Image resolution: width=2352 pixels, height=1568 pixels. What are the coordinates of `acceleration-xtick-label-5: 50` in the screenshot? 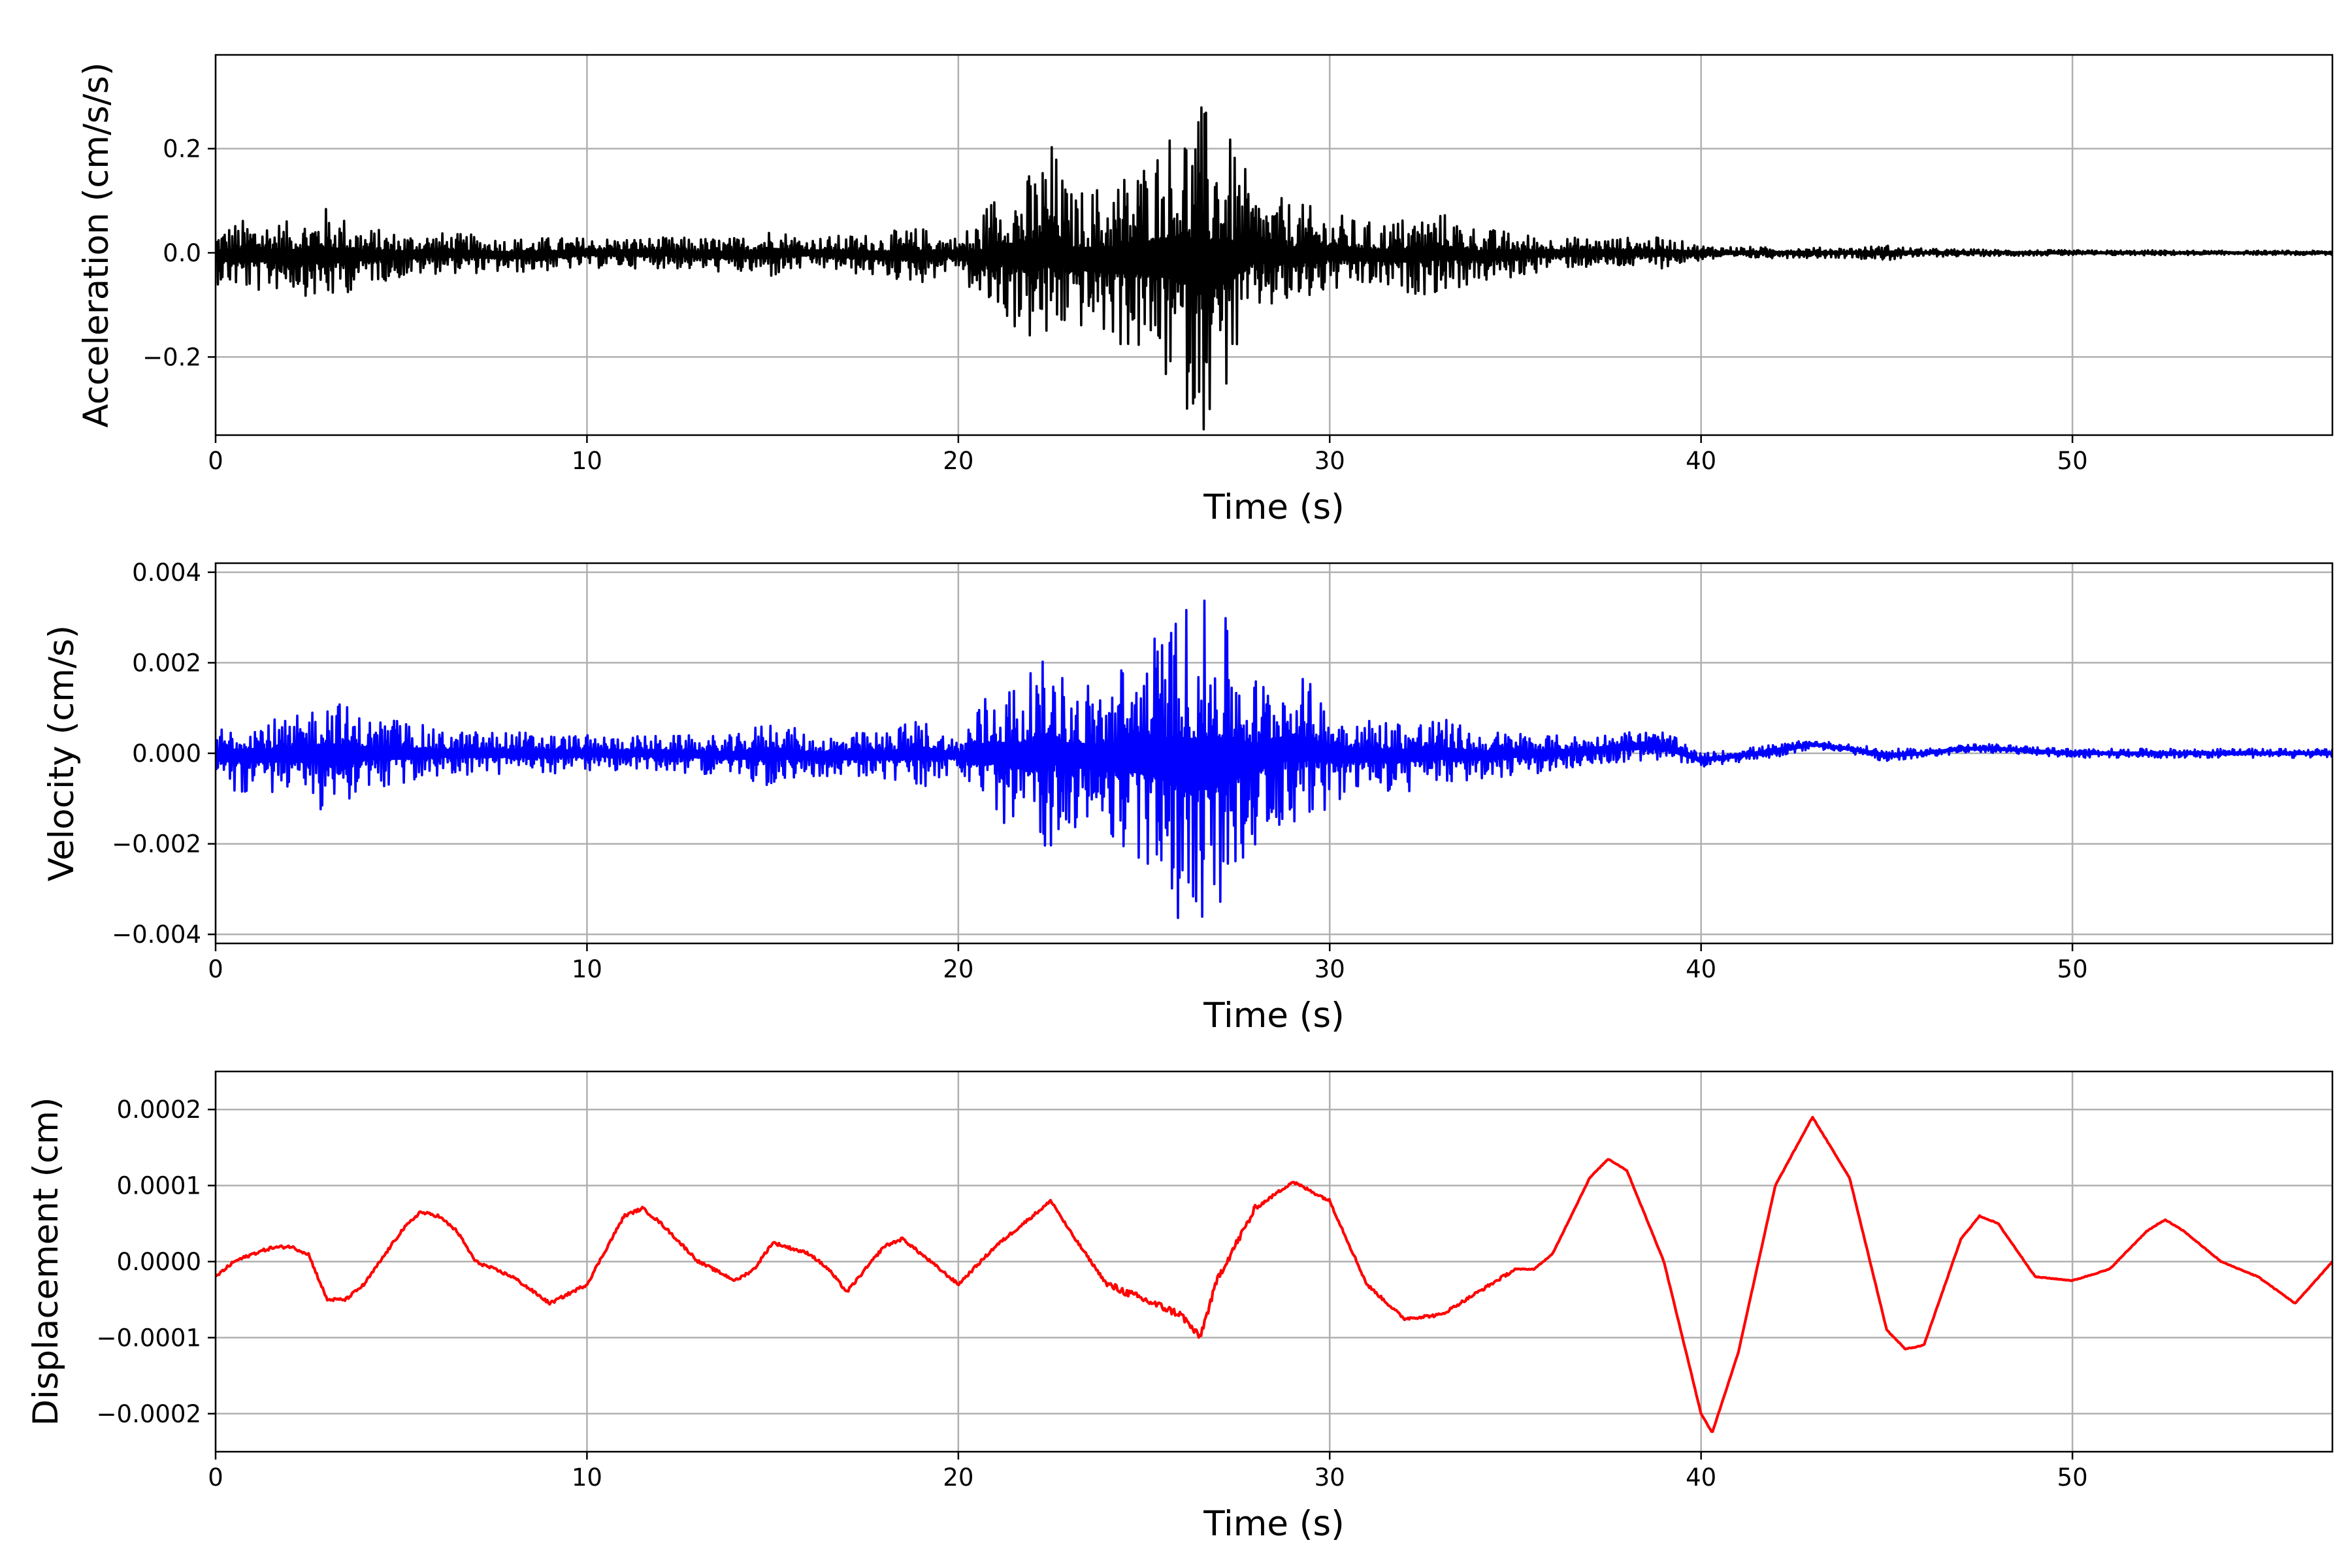 It's located at (2072, 461).